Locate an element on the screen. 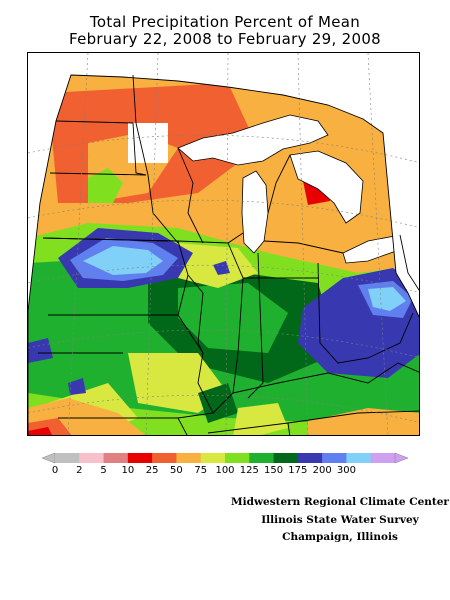 The width and height of the screenshot is (450, 600). map-subtitle-date-range: February 22, 2008 to February 29, 2008 is located at coordinates (225, 39).